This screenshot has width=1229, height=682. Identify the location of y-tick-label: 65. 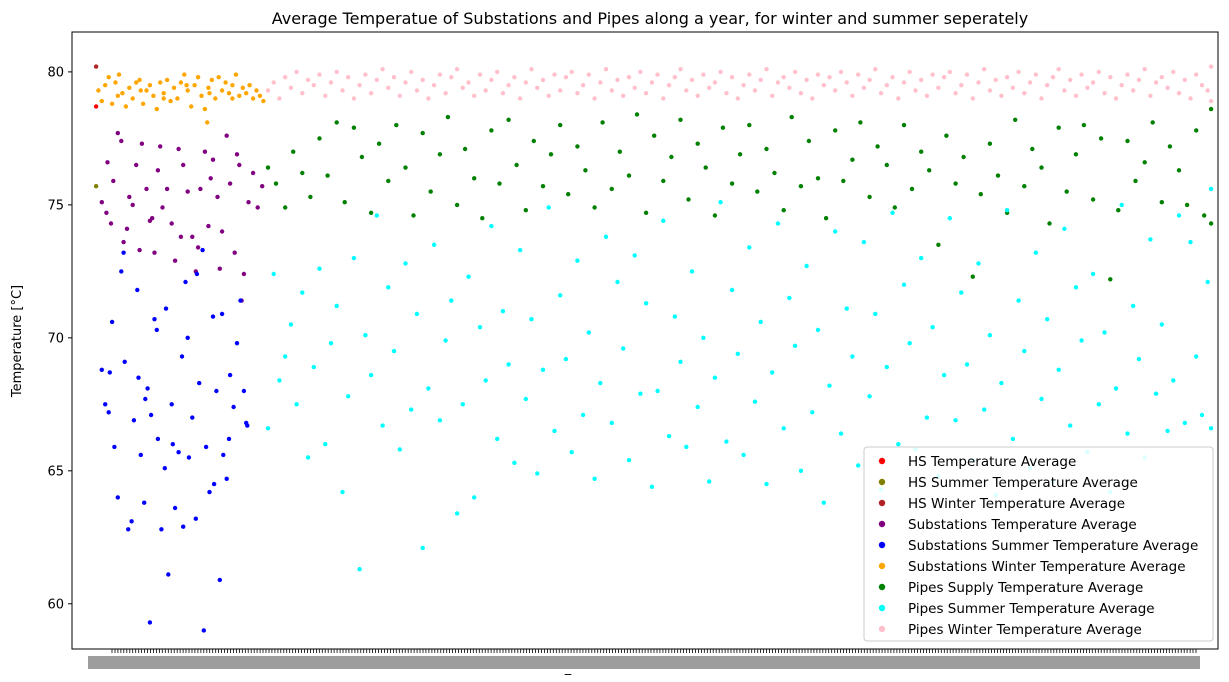
(55, 471).